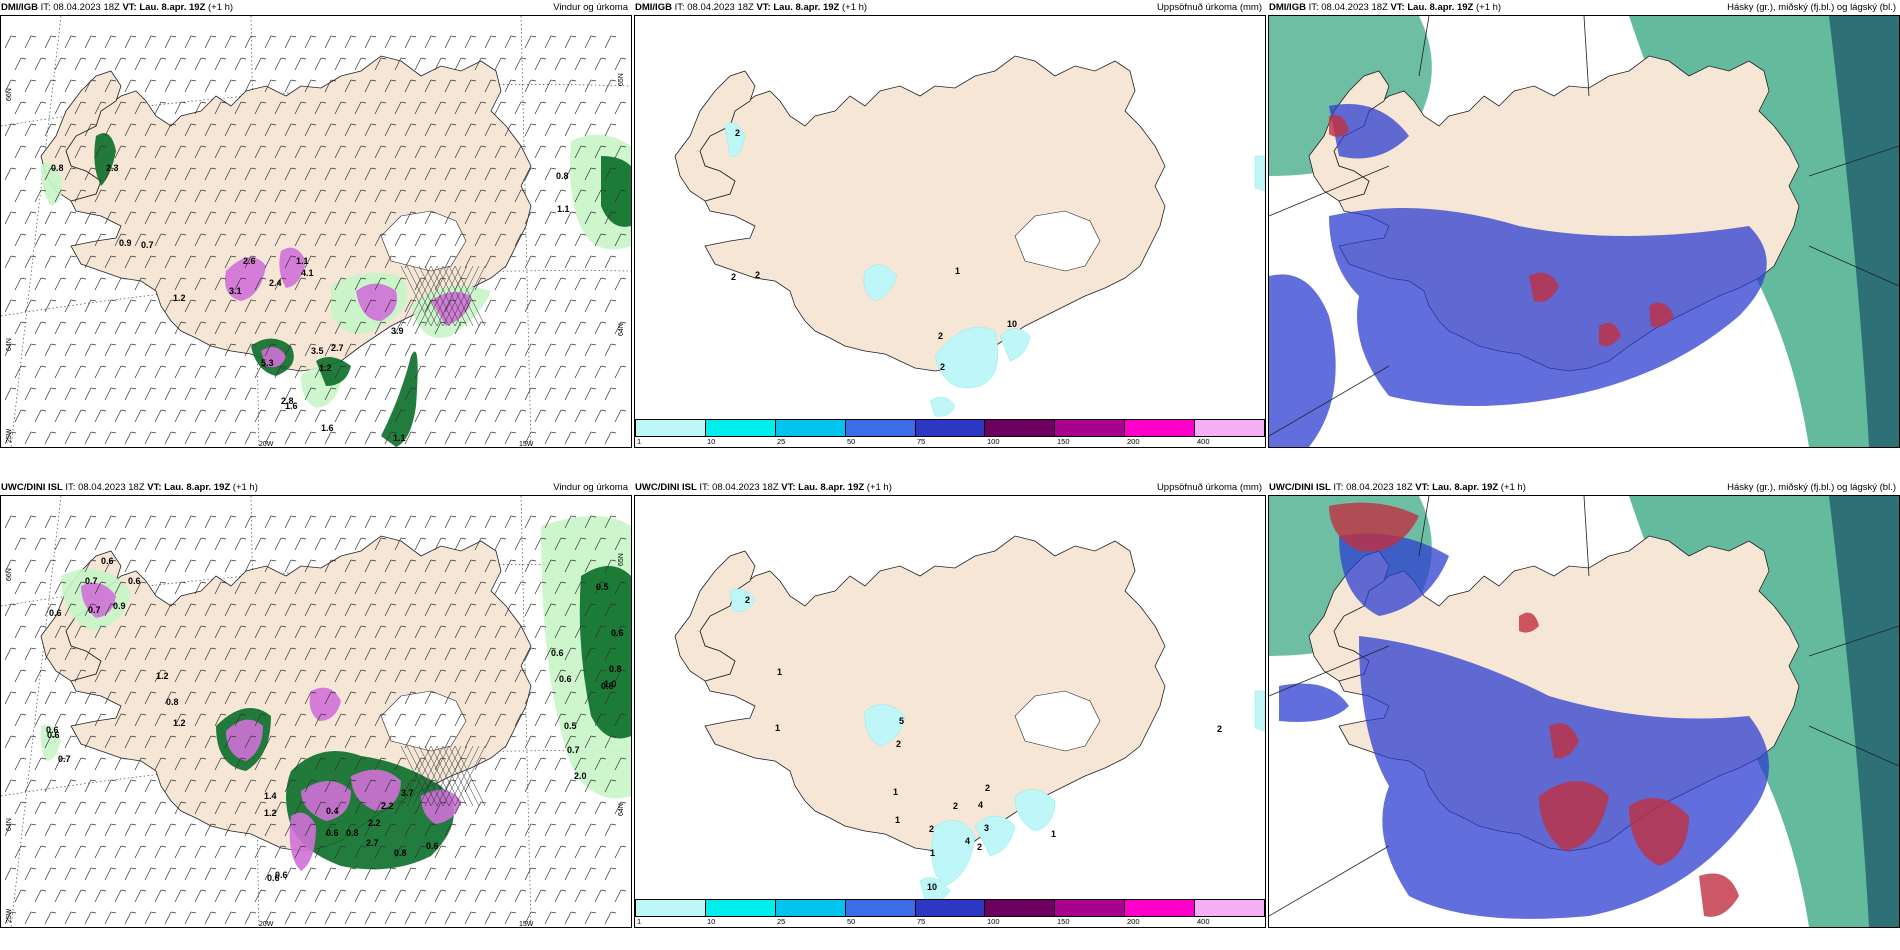  Describe the element at coordinates (580, 776) in the screenshot. I see `precip-value-label: 2.0` at that location.